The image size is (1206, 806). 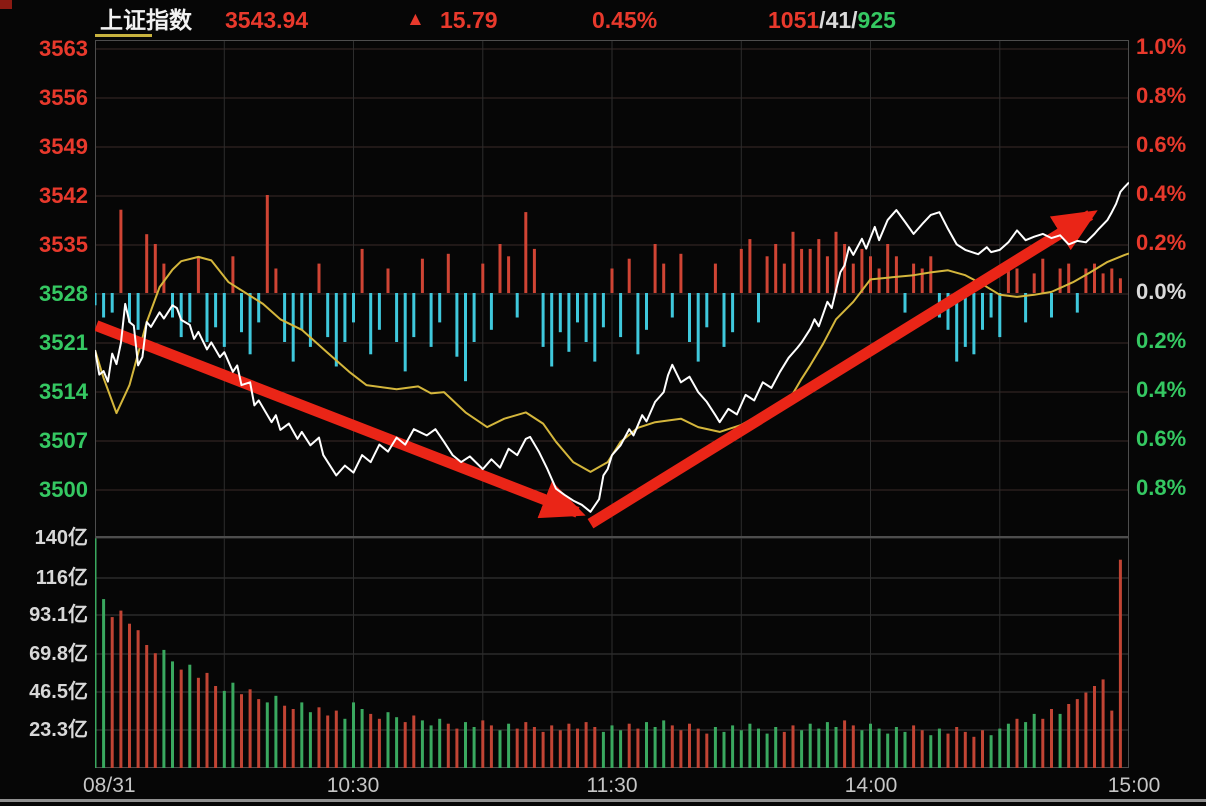 I want to click on advance-decline-counts: 1051/41/925, so click(x=832, y=20).